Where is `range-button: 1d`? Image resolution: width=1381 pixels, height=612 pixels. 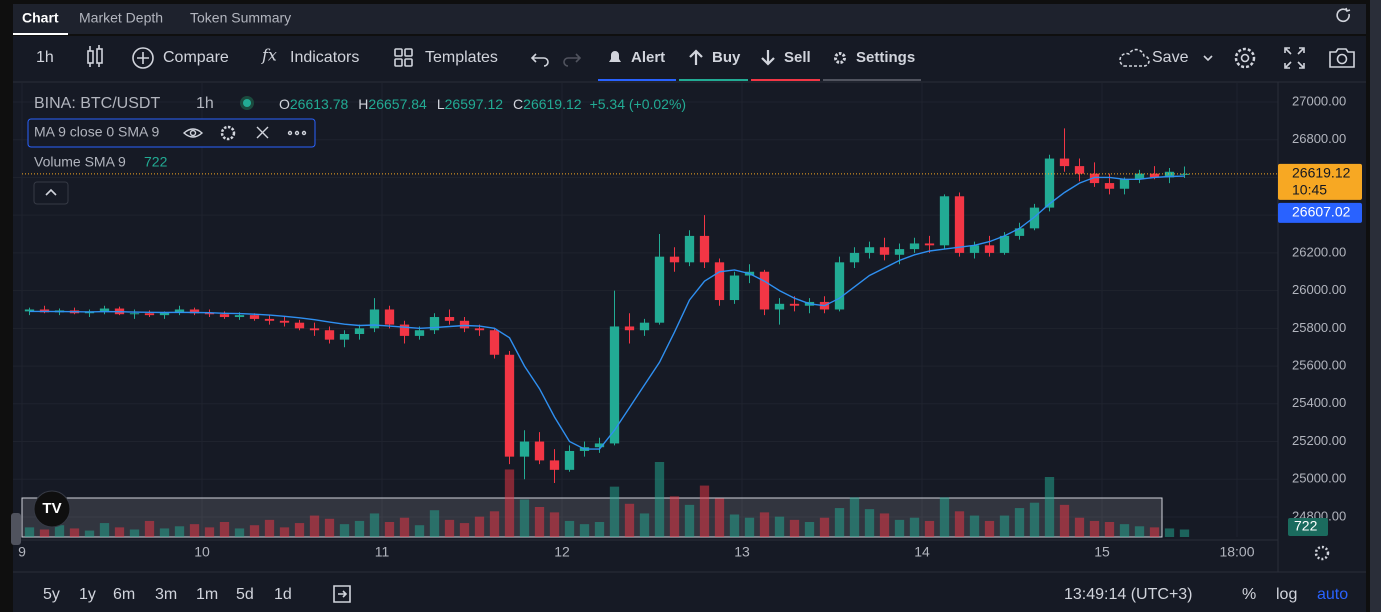
range-button: 1d is located at coordinates (283, 594).